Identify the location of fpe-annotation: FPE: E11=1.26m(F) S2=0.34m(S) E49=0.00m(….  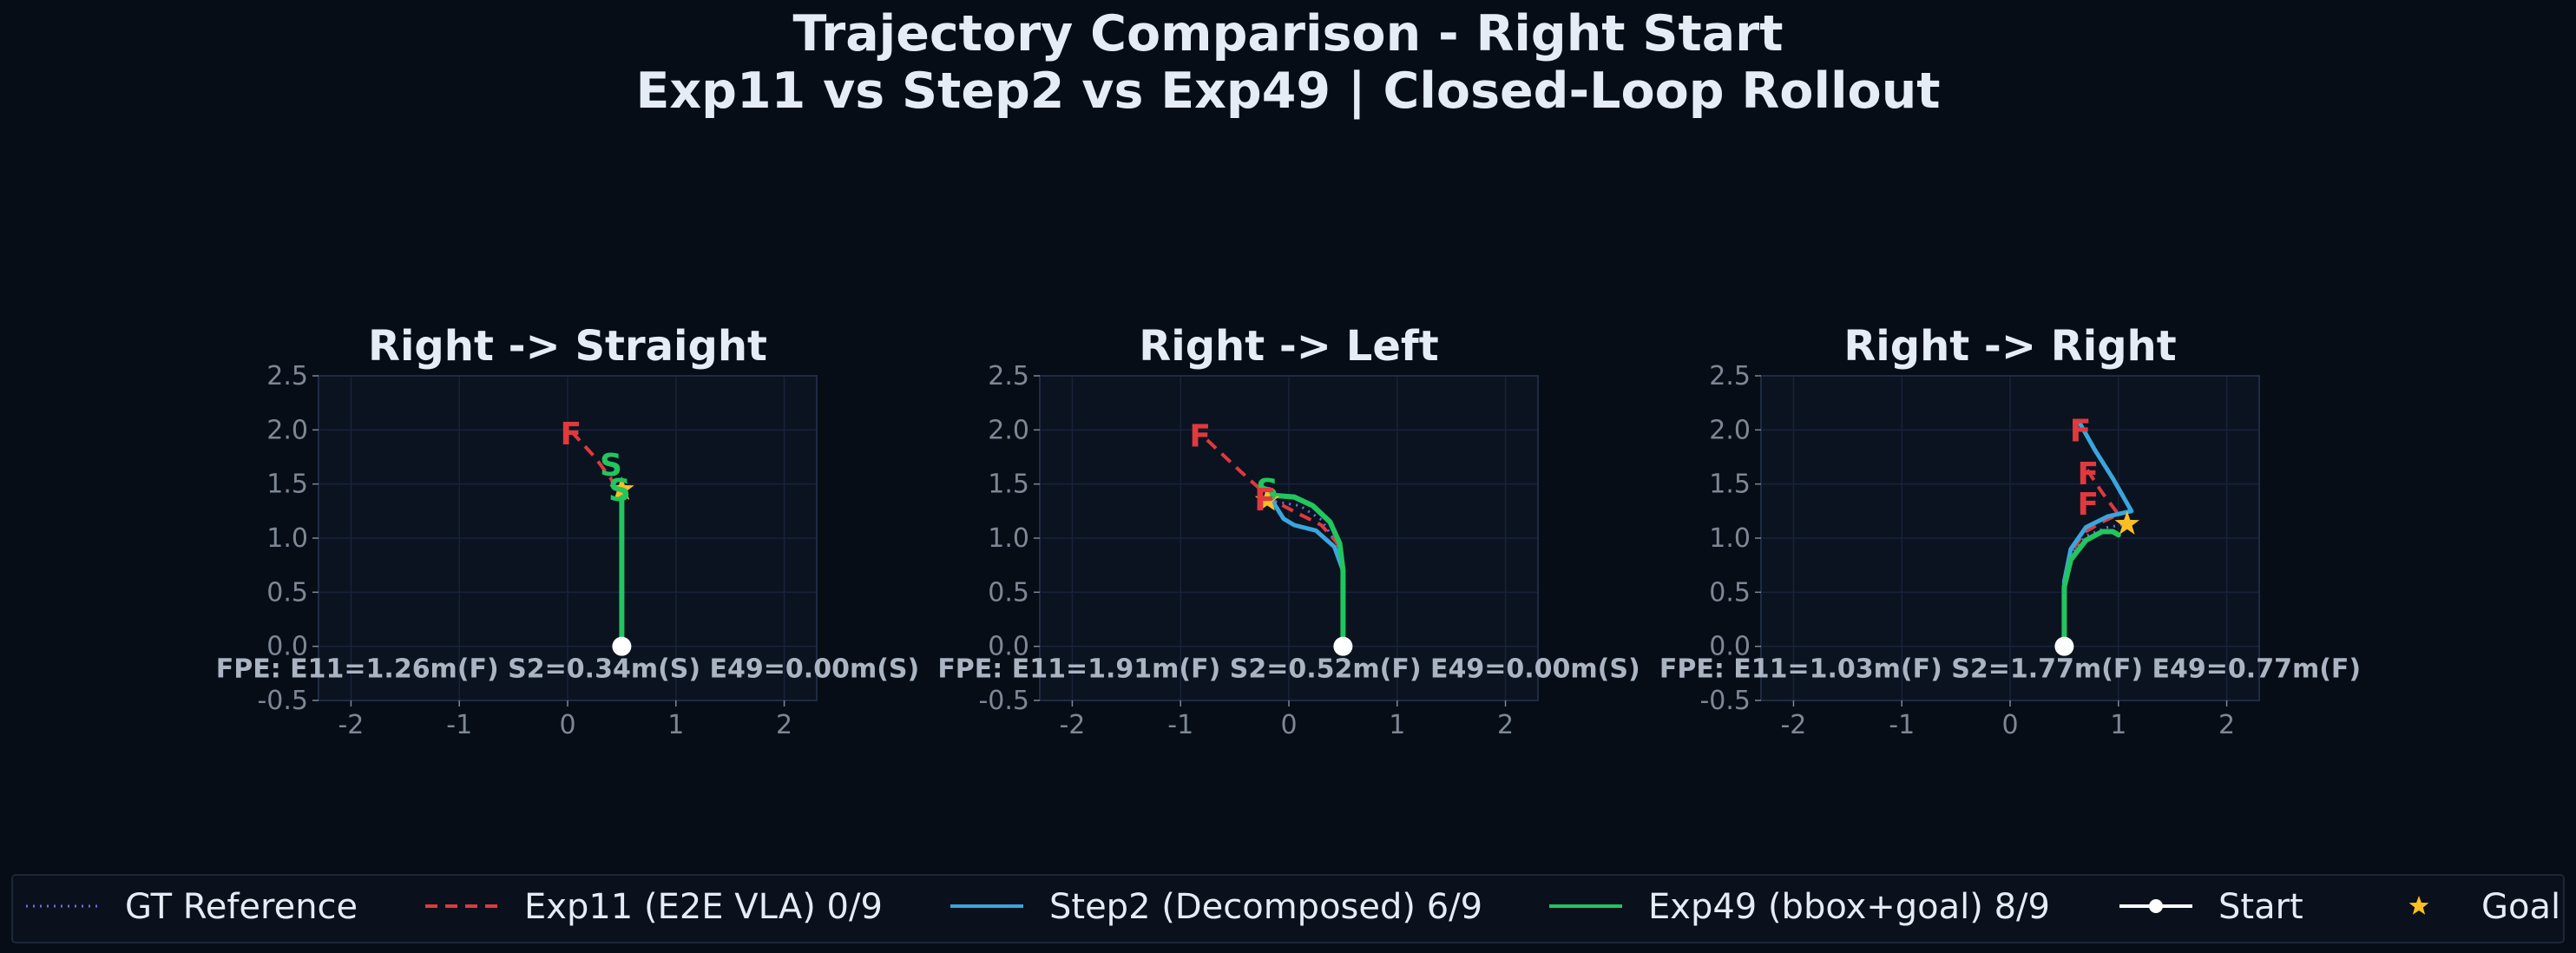
(567, 670).